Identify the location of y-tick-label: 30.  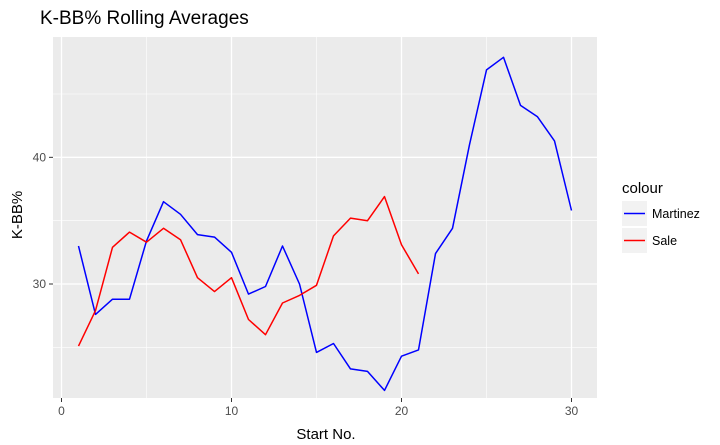
(40, 284).